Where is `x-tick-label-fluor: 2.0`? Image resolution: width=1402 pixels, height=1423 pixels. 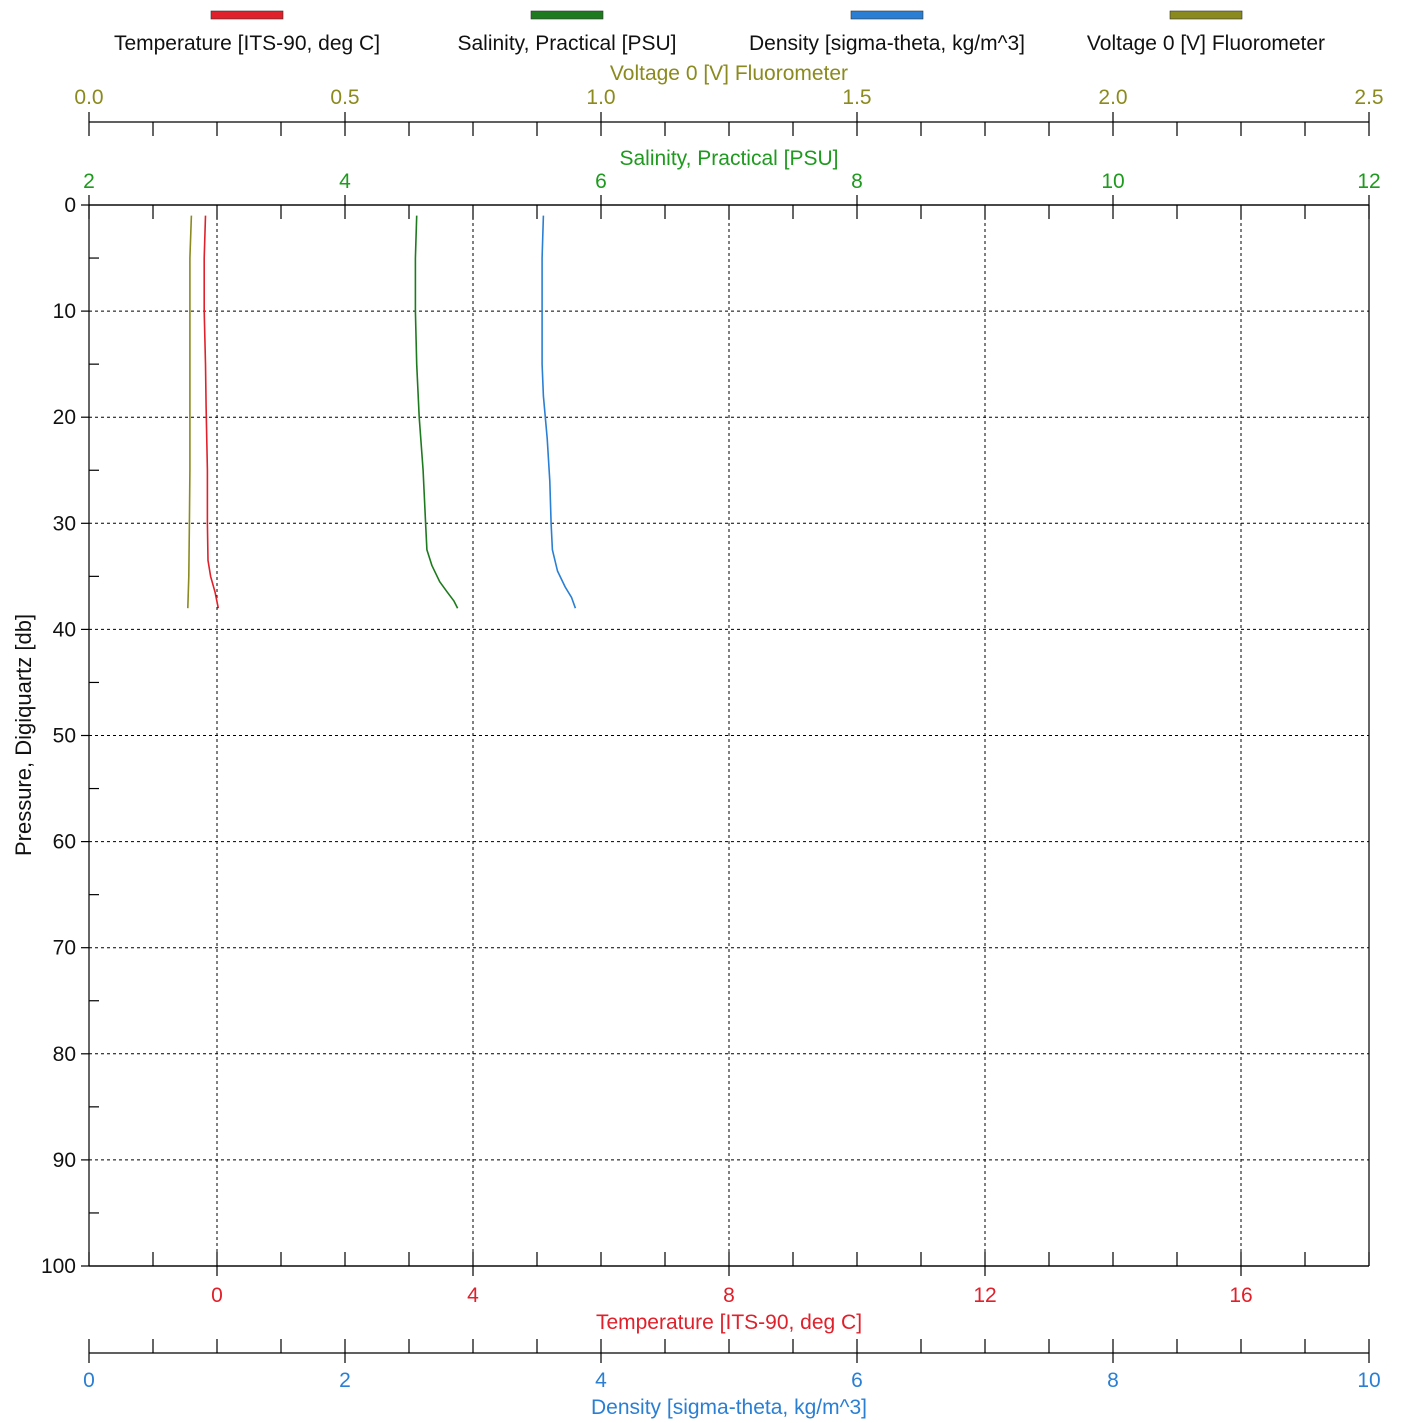 x-tick-label-fluor: 2.0 is located at coordinates (1112, 97).